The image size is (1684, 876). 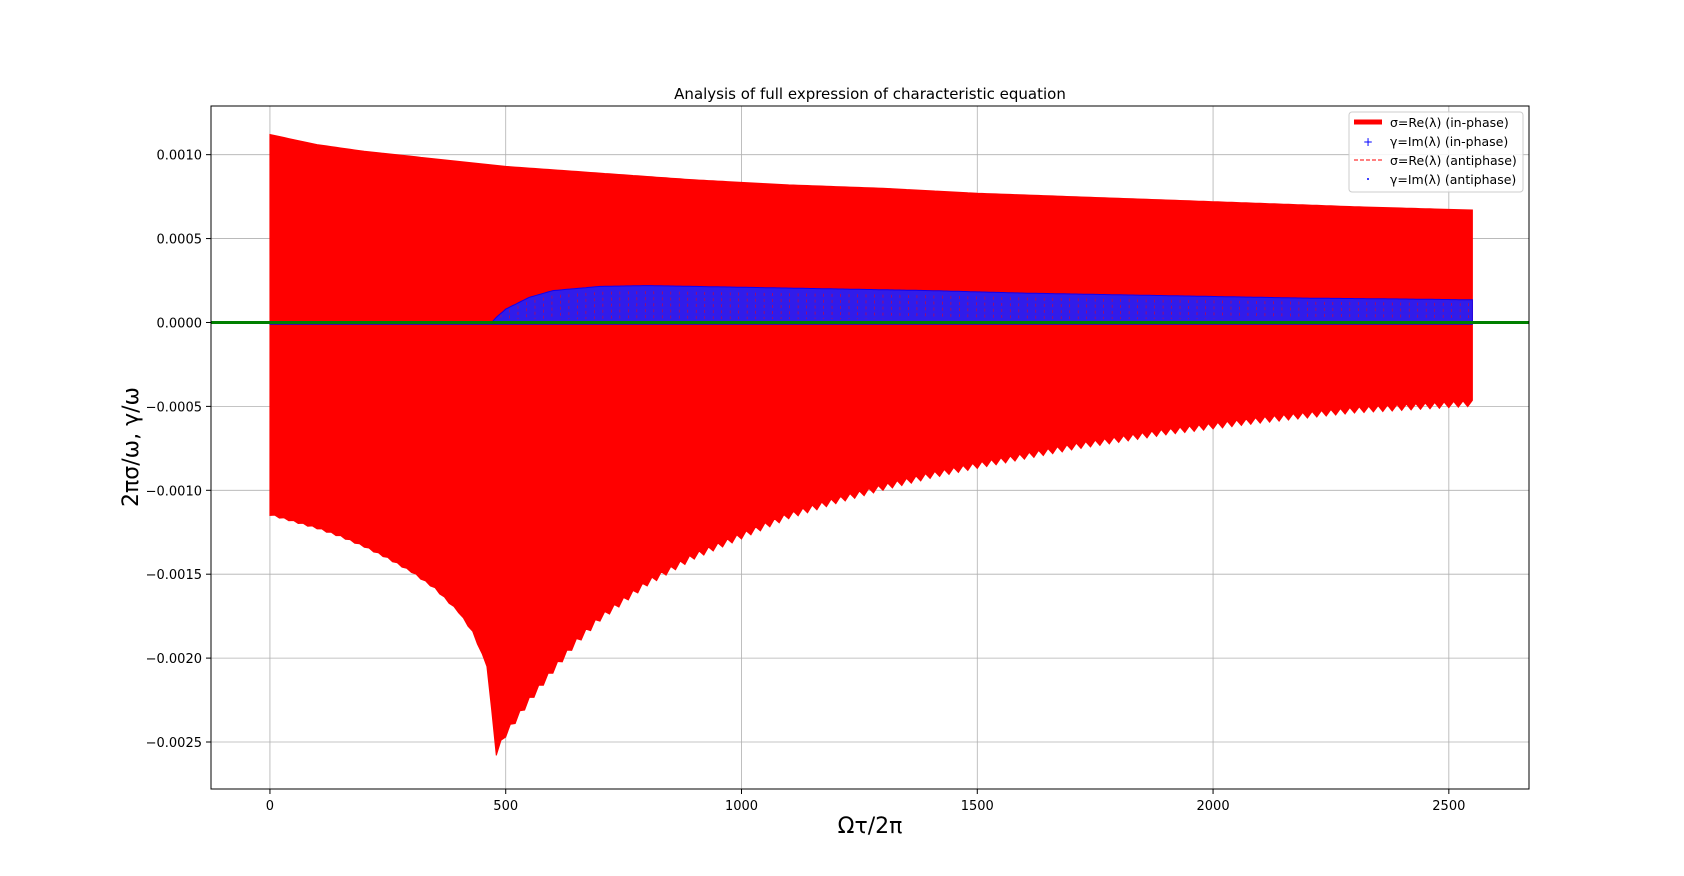 I want to click on y-tick-label: 0.0000, so click(x=180, y=323).